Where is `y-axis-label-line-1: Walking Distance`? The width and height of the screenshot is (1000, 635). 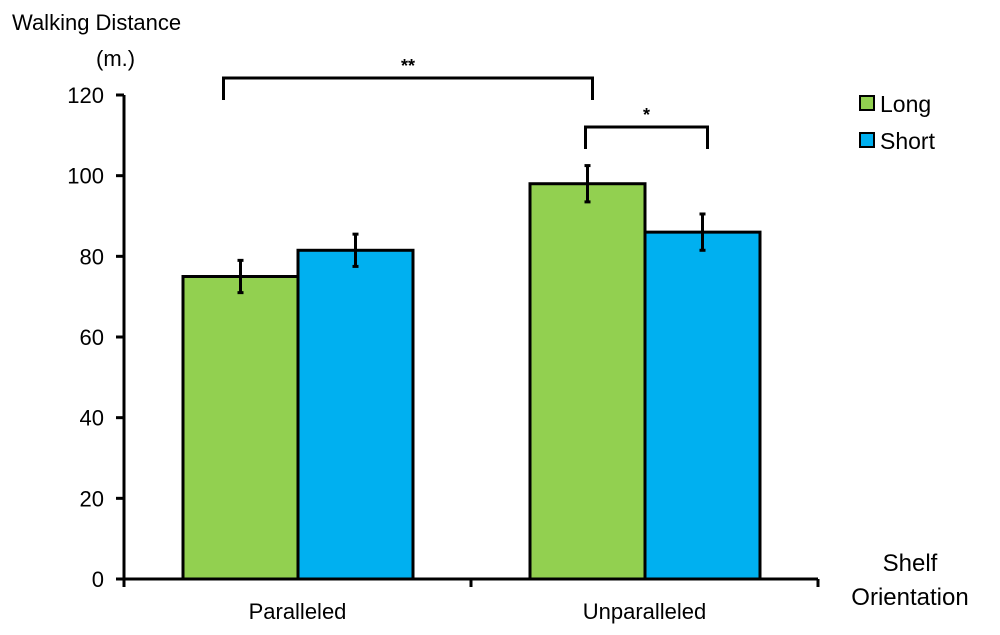 y-axis-label-line-1: Walking Distance is located at coordinates (96, 22).